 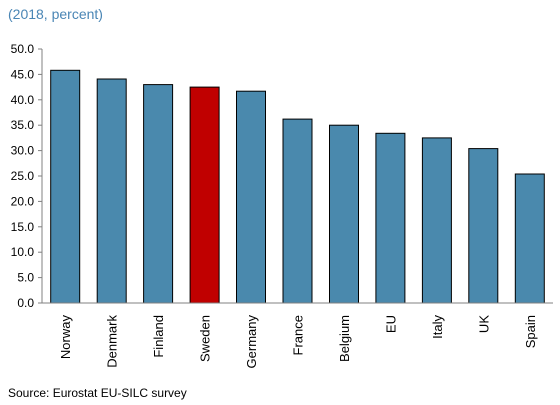 What do you see at coordinates (23, 49) in the screenshot?
I see `y-tick-label: 50.0` at bounding box center [23, 49].